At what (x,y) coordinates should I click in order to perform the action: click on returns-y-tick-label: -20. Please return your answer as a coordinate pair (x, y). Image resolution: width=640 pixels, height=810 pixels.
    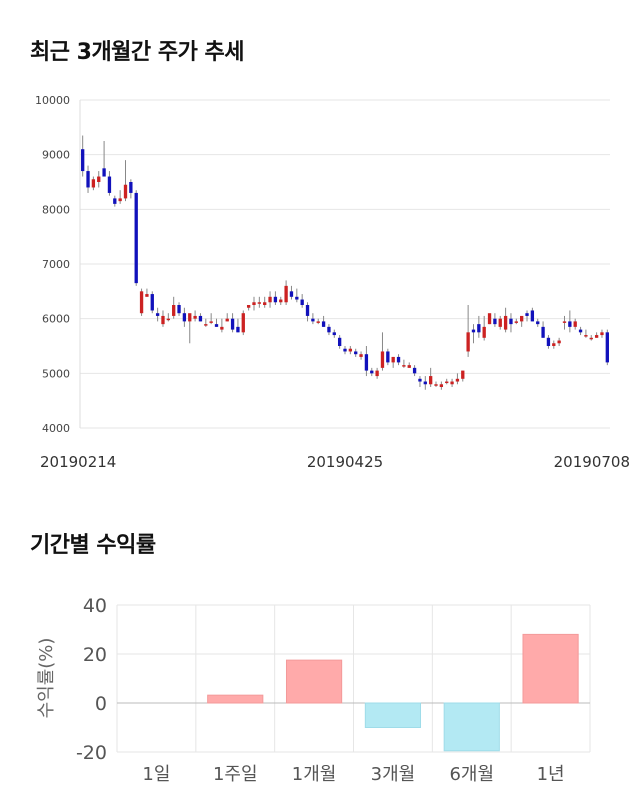
    Looking at the image, I should click on (91, 753).